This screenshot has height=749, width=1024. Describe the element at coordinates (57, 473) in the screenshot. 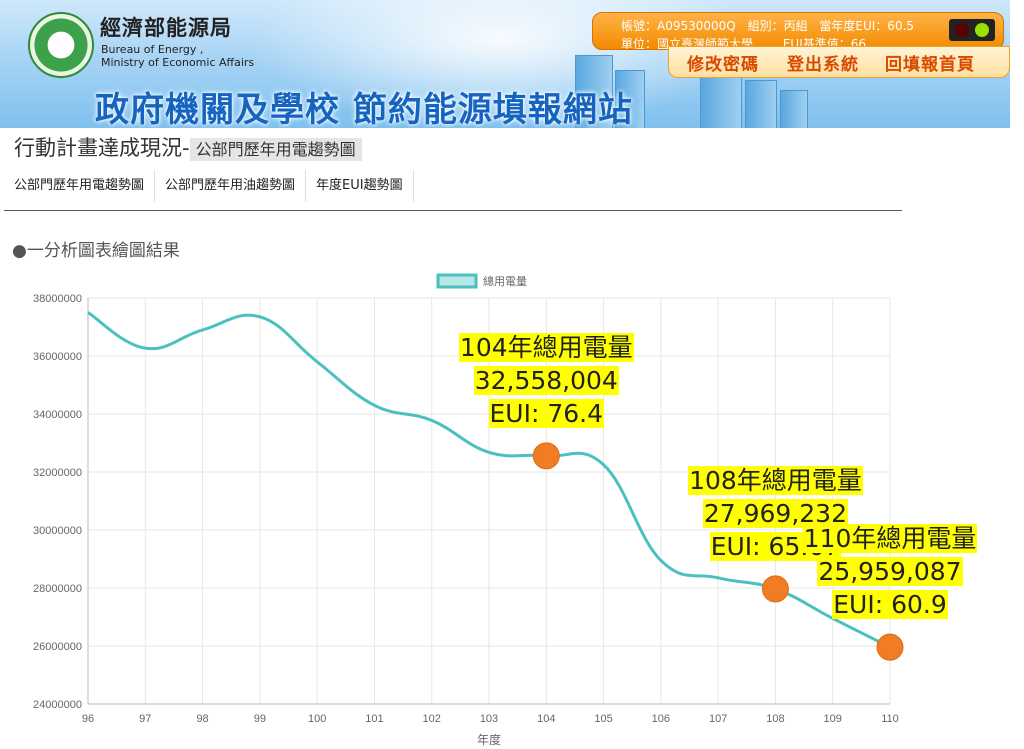

I see `y-tick-label: 32000000` at that location.